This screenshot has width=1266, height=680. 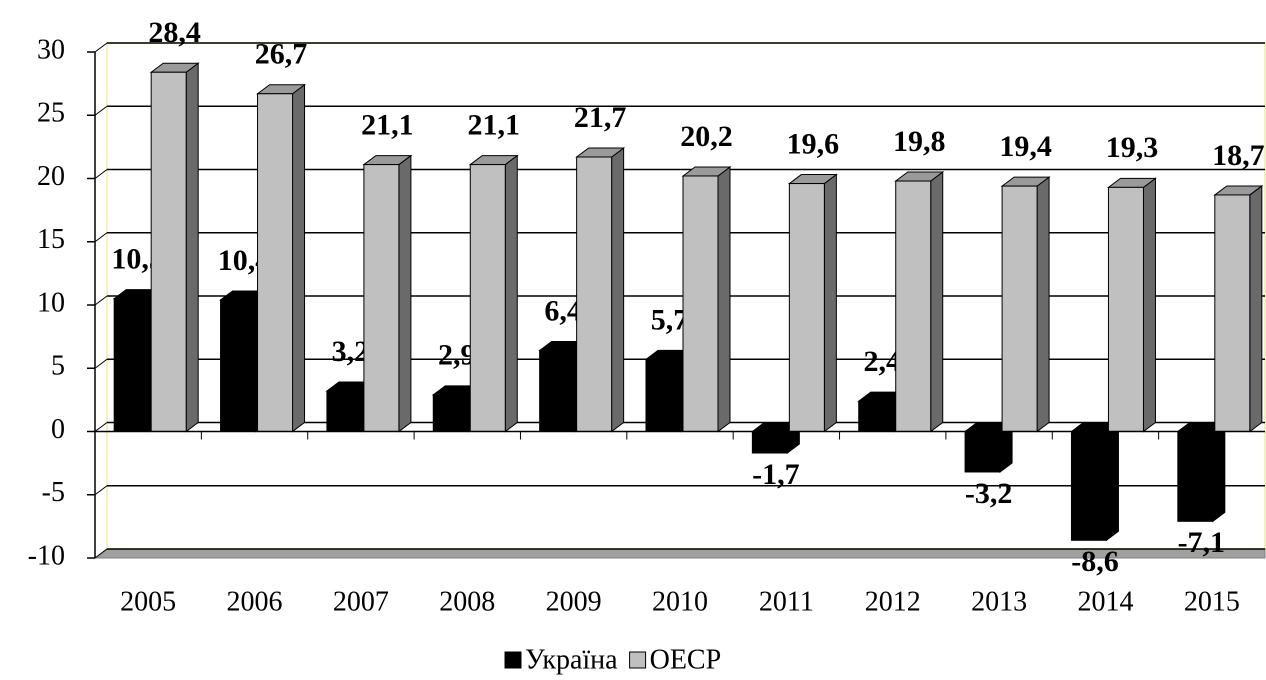 What do you see at coordinates (53, 492) in the screenshot?
I see `y-tick-label: -5` at bounding box center [53, 492].